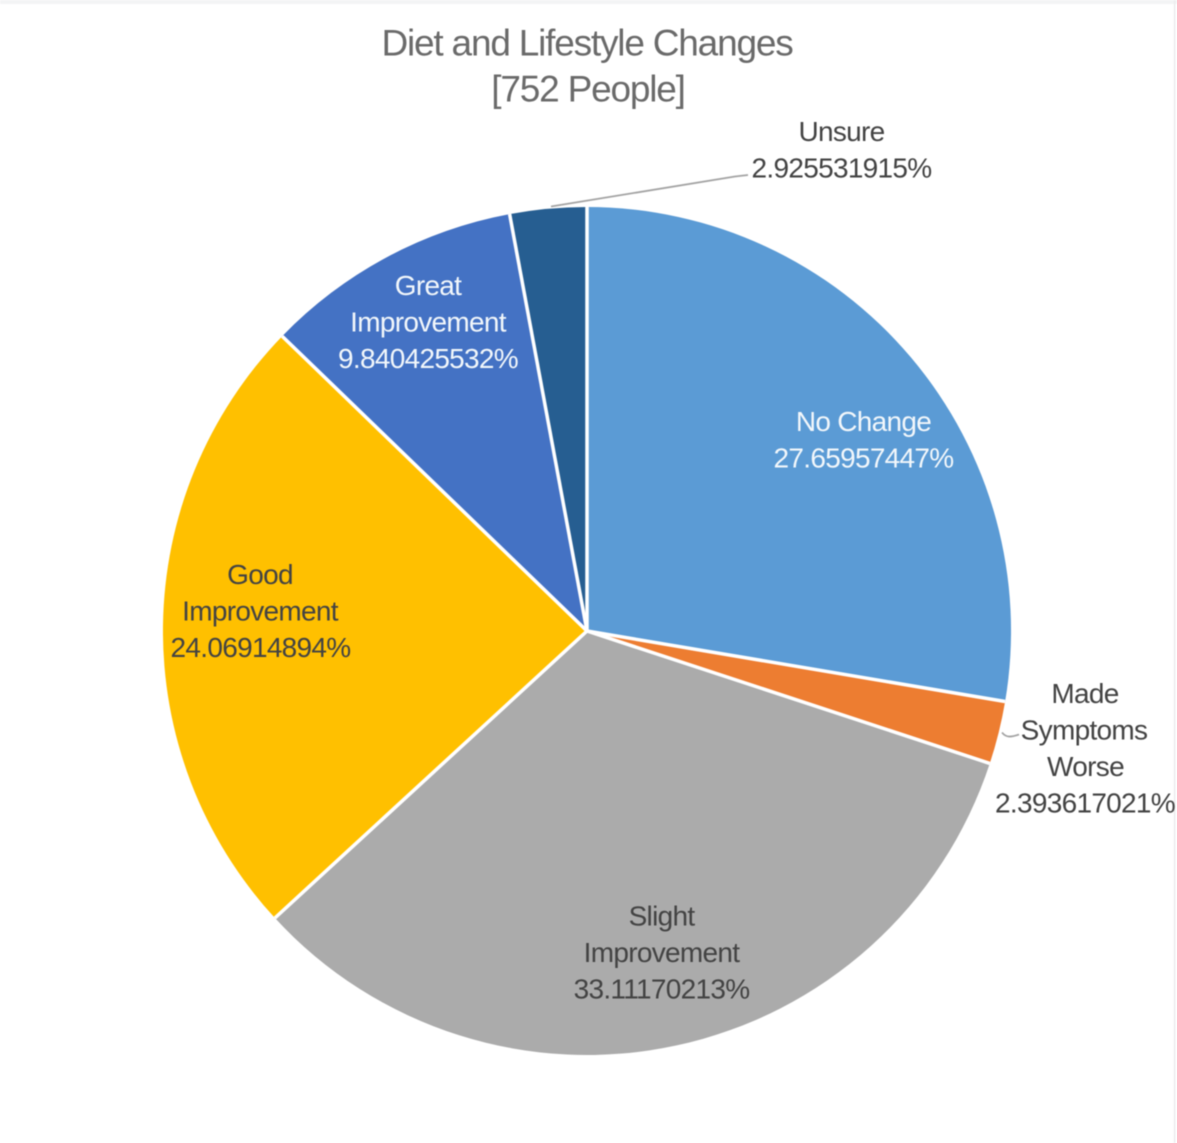 This screenshot has width=1177, height=1143. Describe the element at coordinates (587, 43) in the screenshot. I see `svg-text: Diet and Lifestyle Changes` at that location.